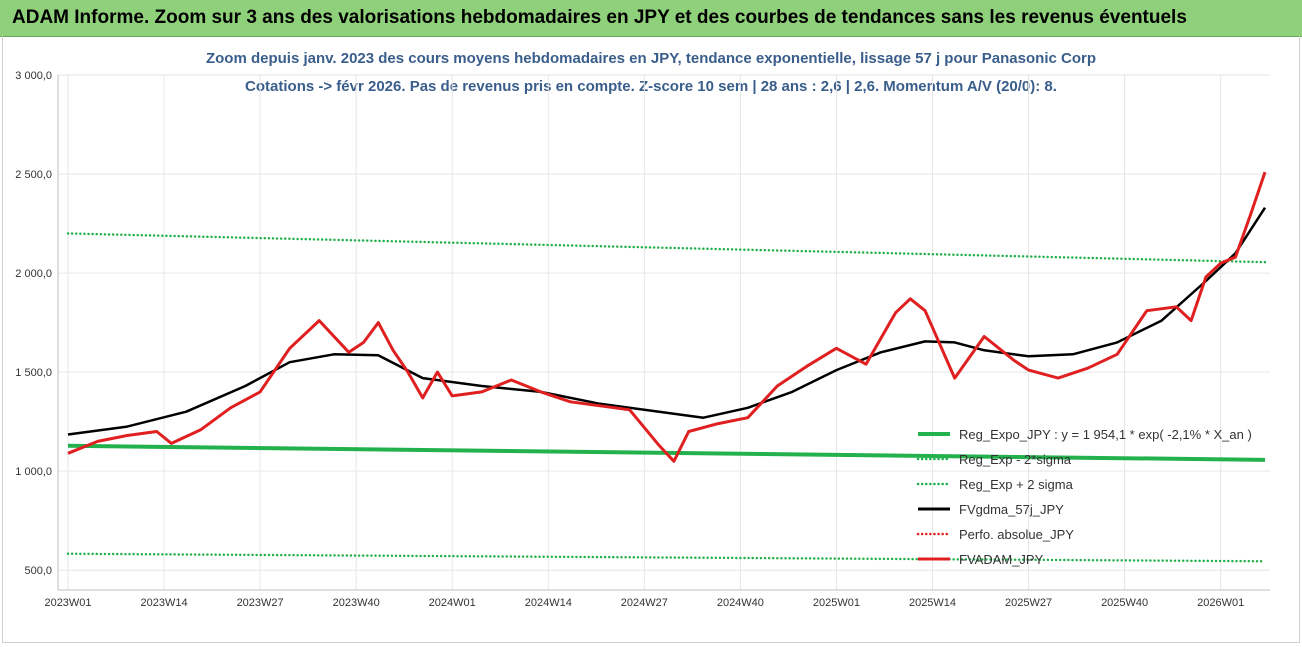 The width and height of the screenshot is (1302, 647). I want to click on x-tick-label: 2025W40, so click(1124, 603).